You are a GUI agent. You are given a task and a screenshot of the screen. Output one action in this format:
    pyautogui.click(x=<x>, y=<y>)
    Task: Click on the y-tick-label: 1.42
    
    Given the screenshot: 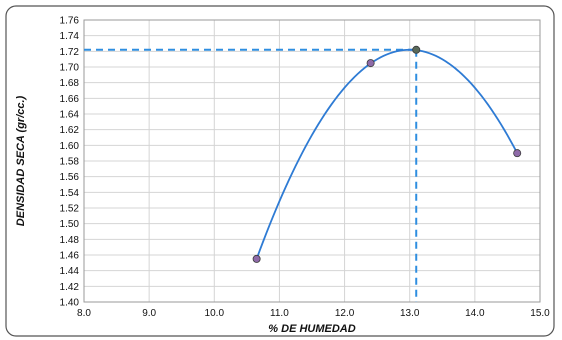 What is the action you would take?
    pyautogui.click(x=70, y=287)
    